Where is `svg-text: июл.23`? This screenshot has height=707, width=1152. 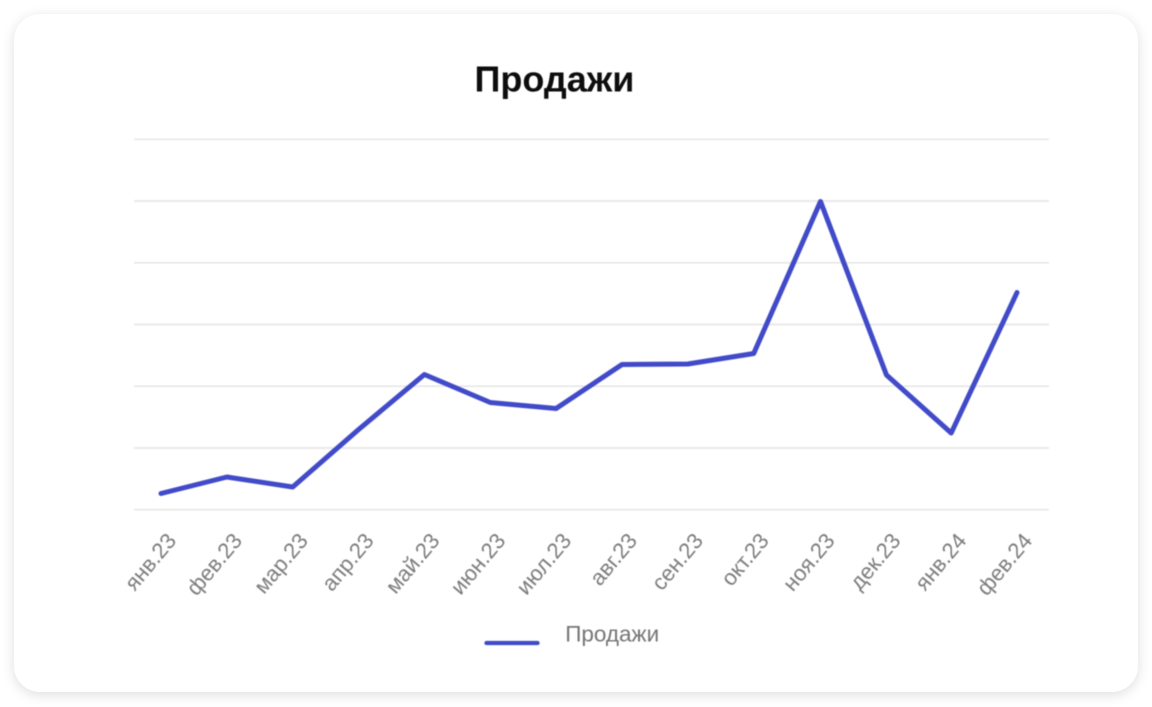 svg-text: июл.23 is located at coordinates (543, 563).